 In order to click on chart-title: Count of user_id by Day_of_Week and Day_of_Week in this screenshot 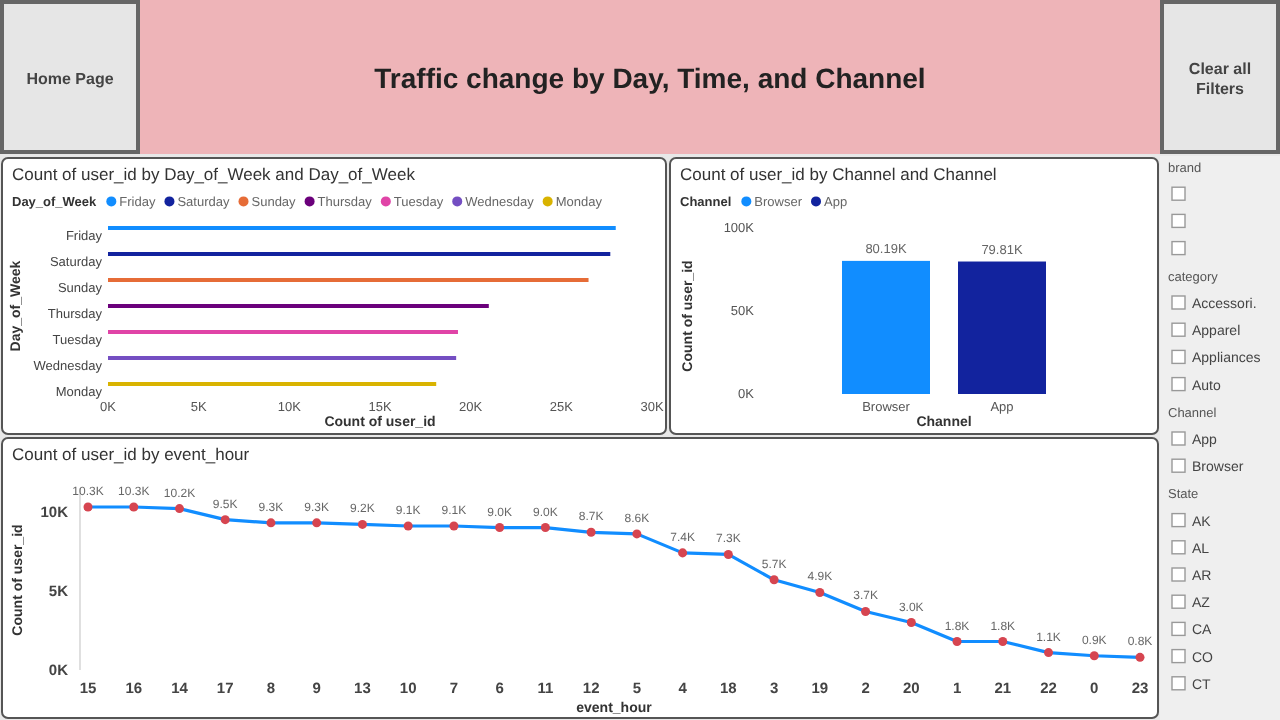, I will do `click(214, 174)`.